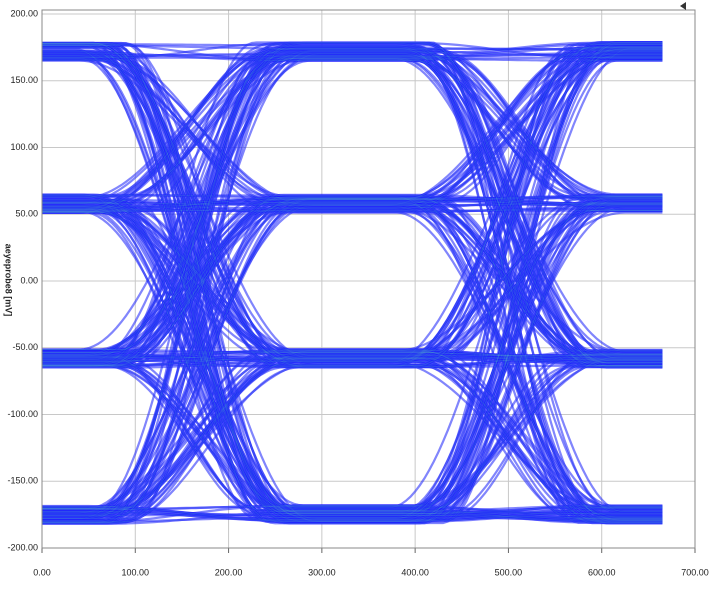 The width and height of the screenshot is (709, 597). Describe the element at coordinates (683, 6) in the screenshot. I see `corner-marker` at that location.